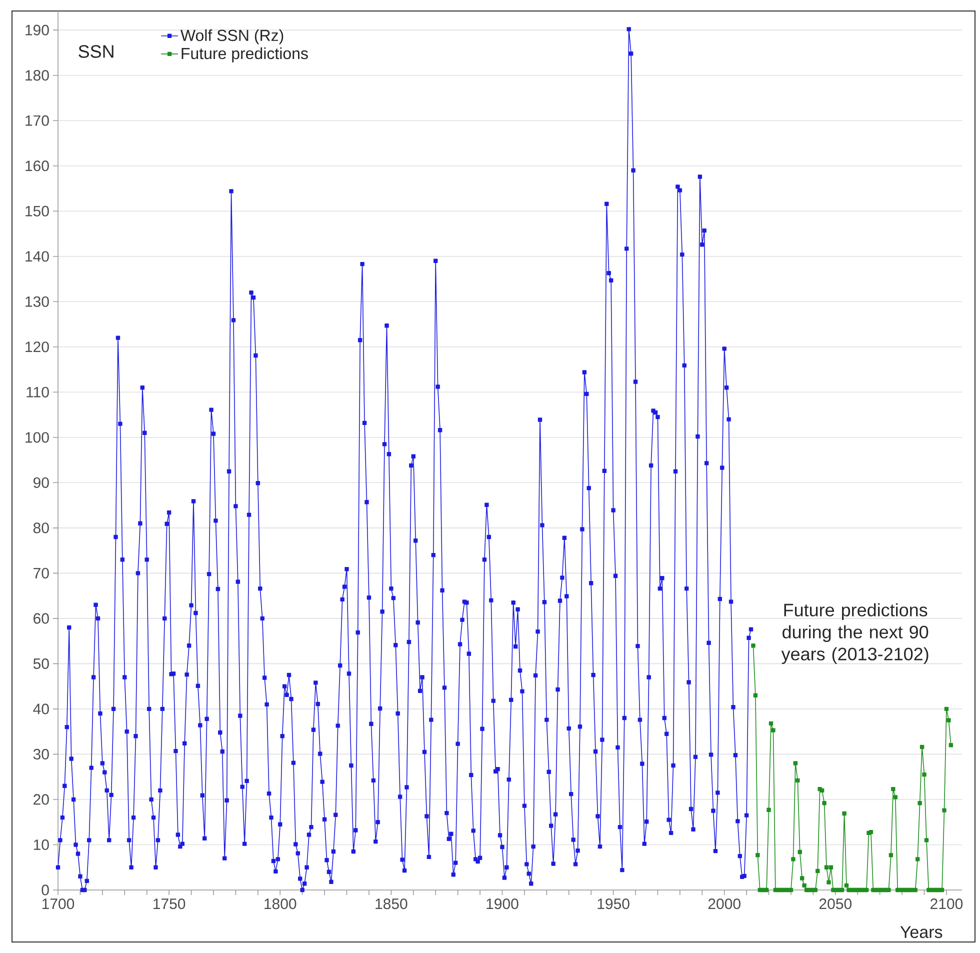 This screenshot has width=980, height=953. I want to click on y-tick-label: 10, so click(41, 844).